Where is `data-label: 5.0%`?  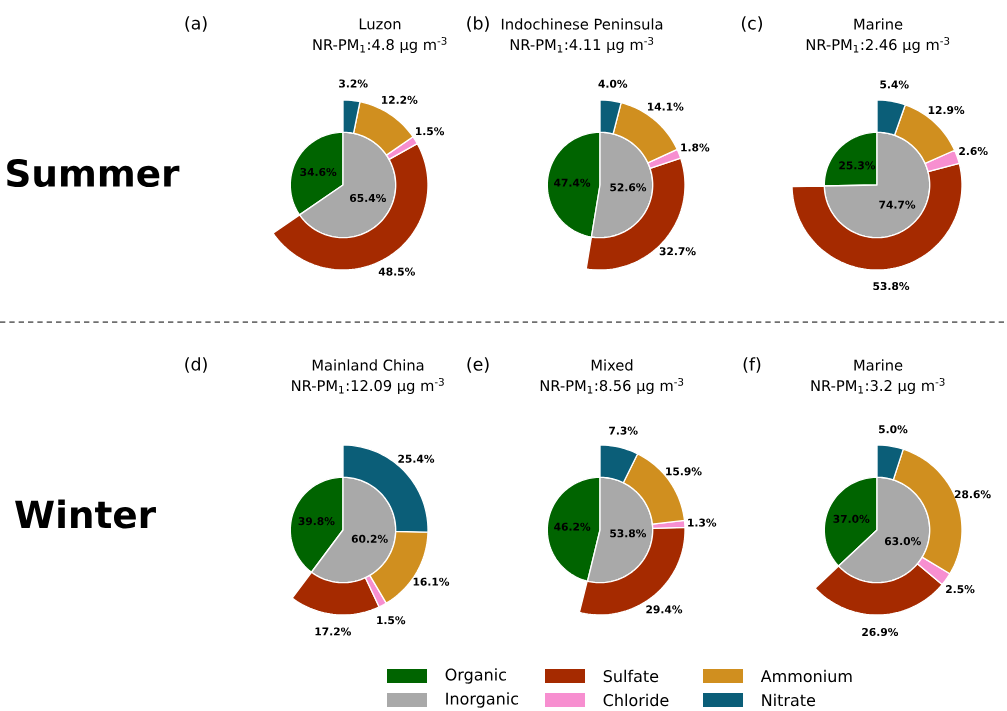
data-label: 5.0% is located at coordinates (893, 429).